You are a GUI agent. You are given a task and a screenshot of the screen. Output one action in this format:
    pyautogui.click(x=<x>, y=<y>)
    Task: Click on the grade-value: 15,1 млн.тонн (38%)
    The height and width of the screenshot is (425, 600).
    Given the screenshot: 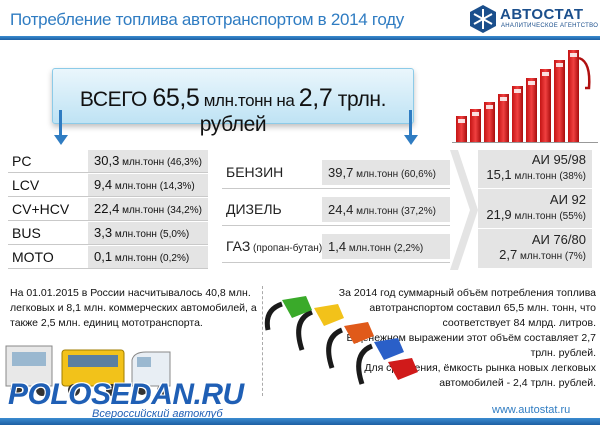 What is the action you would take?
    pyautogui.click(x=536, y=174)
    